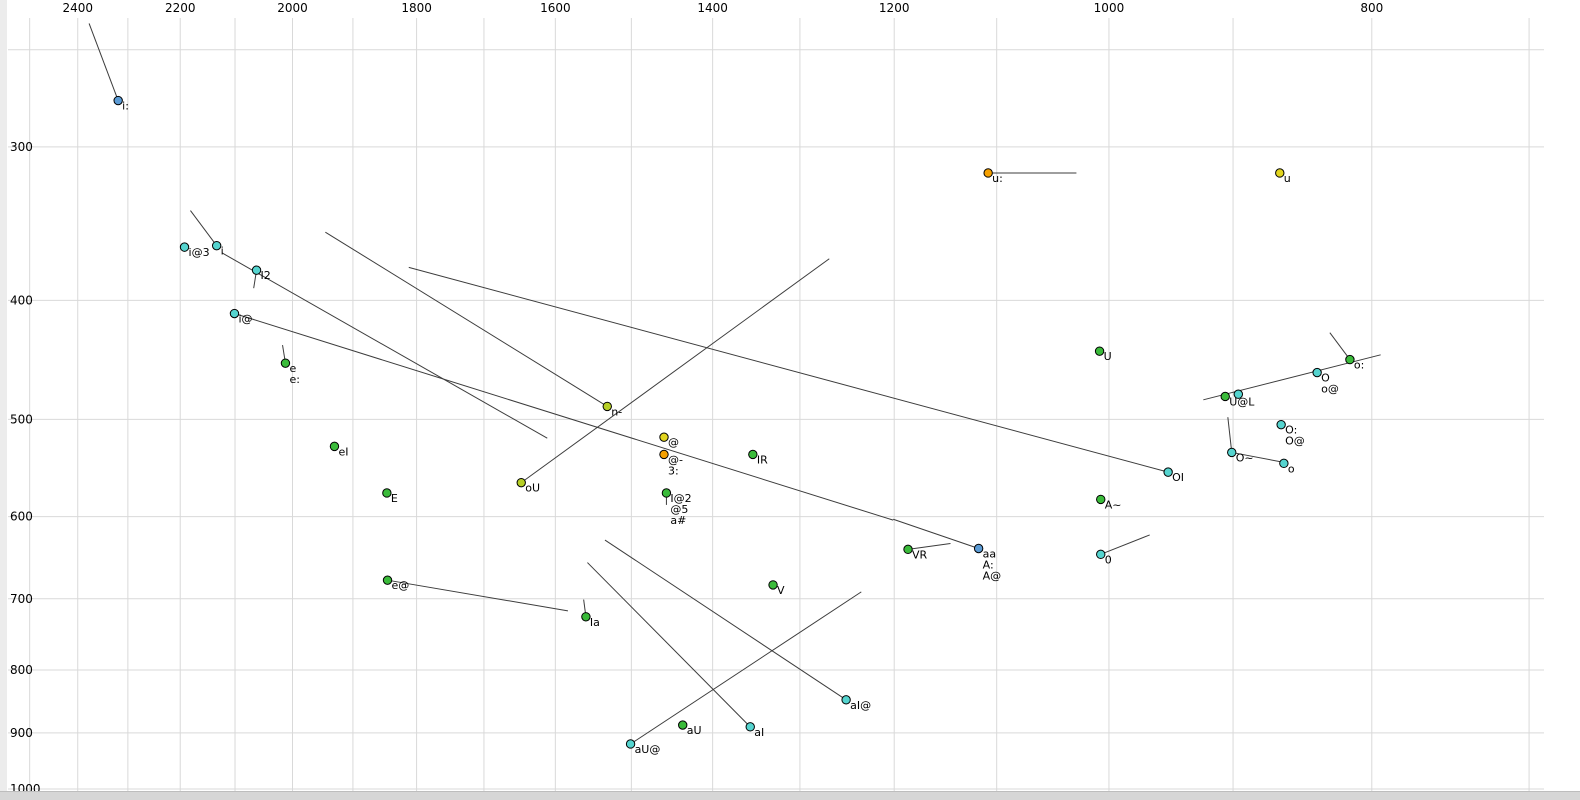  Describe the element at coordinates (1287, 178) in the screenshot. I see `vowel-label: u` at that location.